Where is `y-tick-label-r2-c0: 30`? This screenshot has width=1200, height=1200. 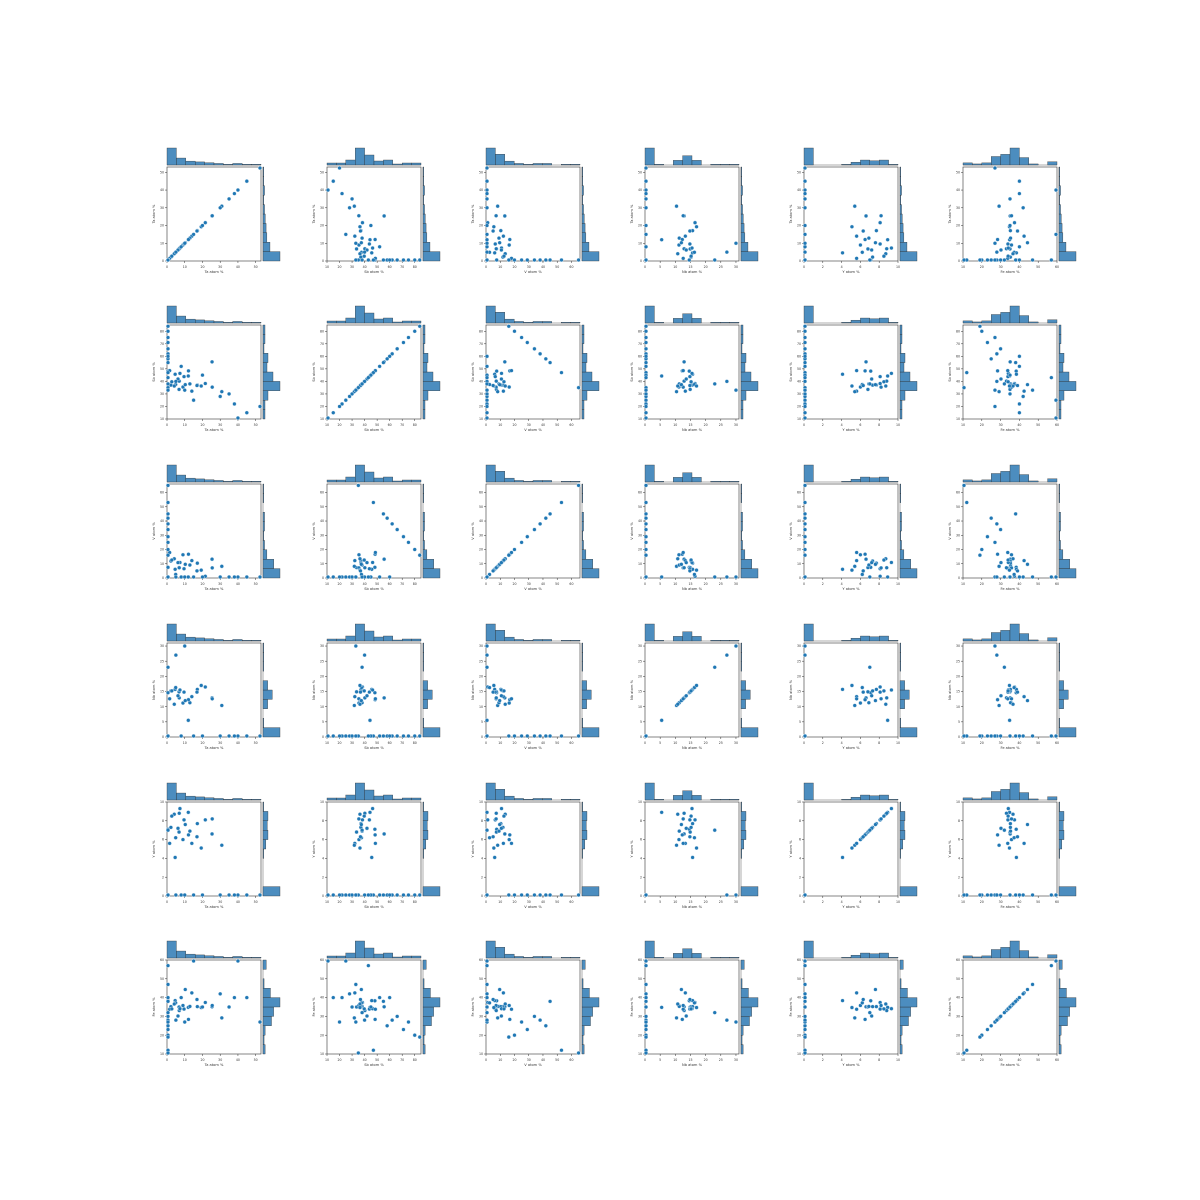
y-tick-label-r2-c0: 30 is located at coordinates (162, 535).